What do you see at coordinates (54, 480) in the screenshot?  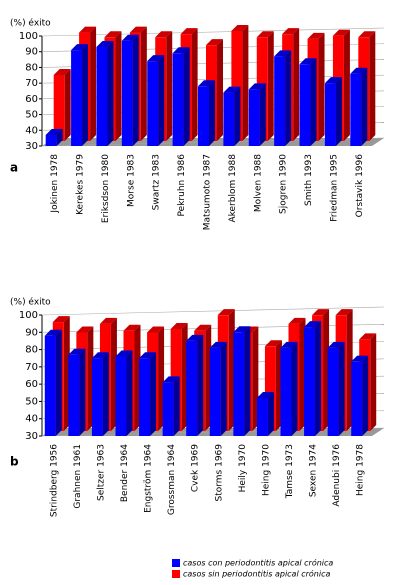 I see `x-tick-label: Strindberg 1956` at bounding box center [54, 480].